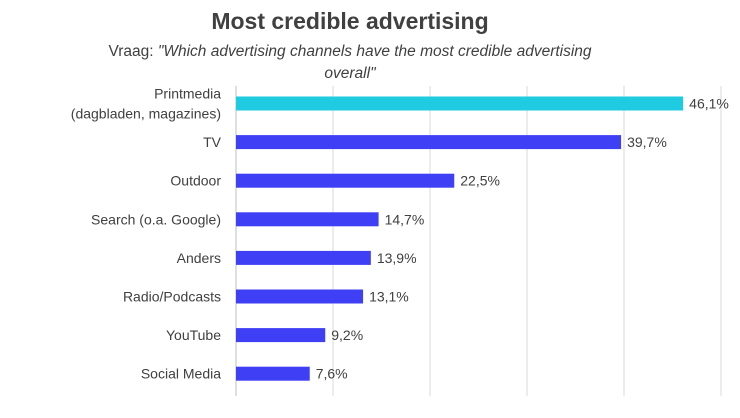 The image size is (740, 418). Describe the element at coordinates (389, 297) in the screenshot. I see `value-label-5: 13,1%` at that location.